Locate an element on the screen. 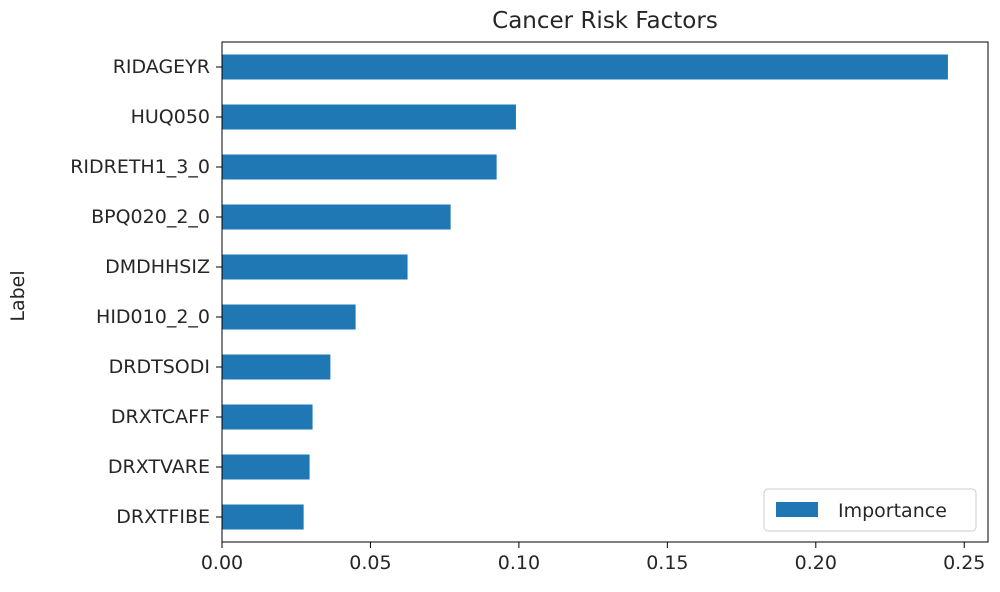  y-tick-label: DRDTSODI is located at coordinates (159, 367).